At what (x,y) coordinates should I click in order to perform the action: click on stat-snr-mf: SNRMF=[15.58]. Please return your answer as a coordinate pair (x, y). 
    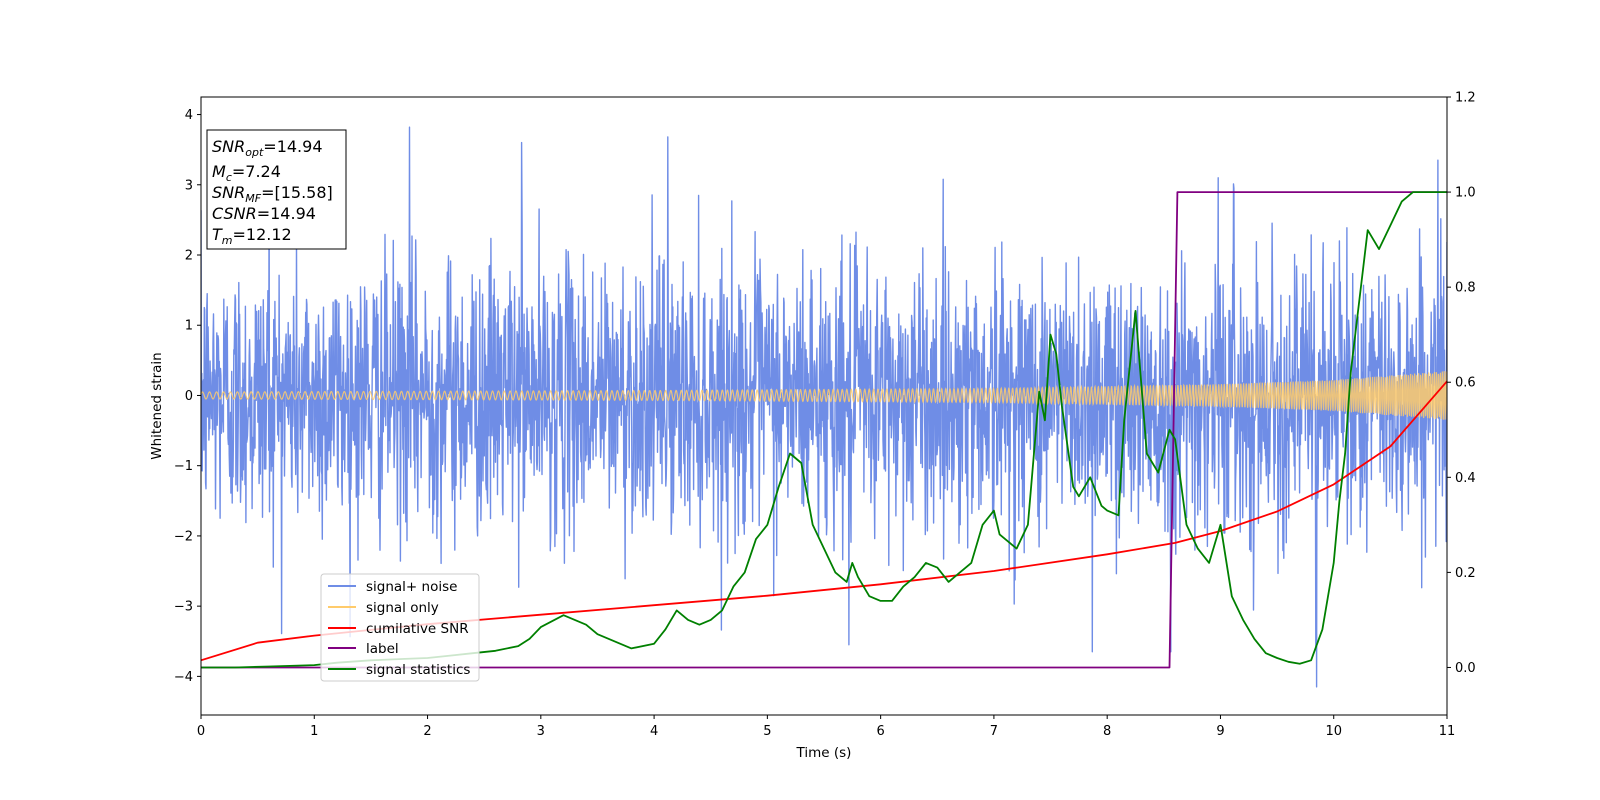
    Looking at the image, I should click on (272, 194).